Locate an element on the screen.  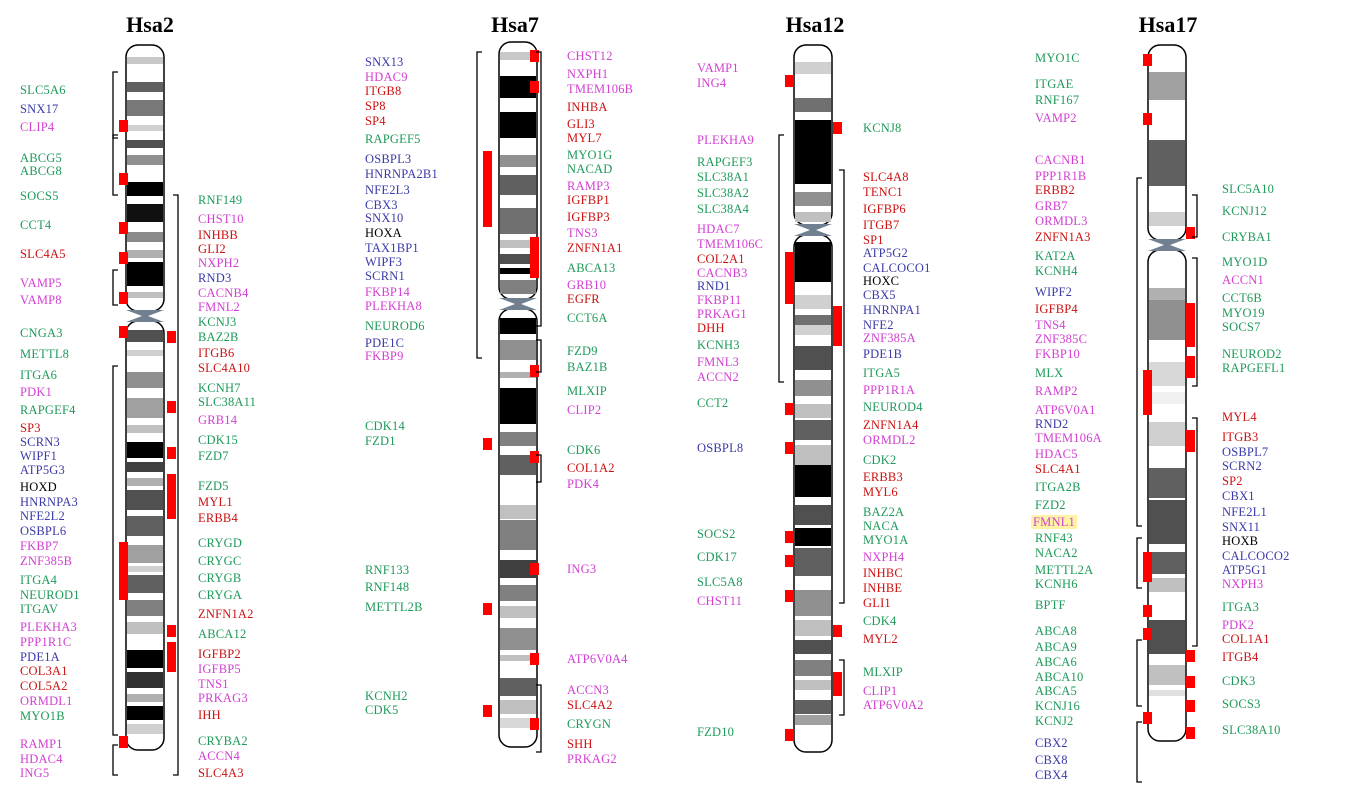
gene-label: COL2A1 is located at coordinates (721, 259).